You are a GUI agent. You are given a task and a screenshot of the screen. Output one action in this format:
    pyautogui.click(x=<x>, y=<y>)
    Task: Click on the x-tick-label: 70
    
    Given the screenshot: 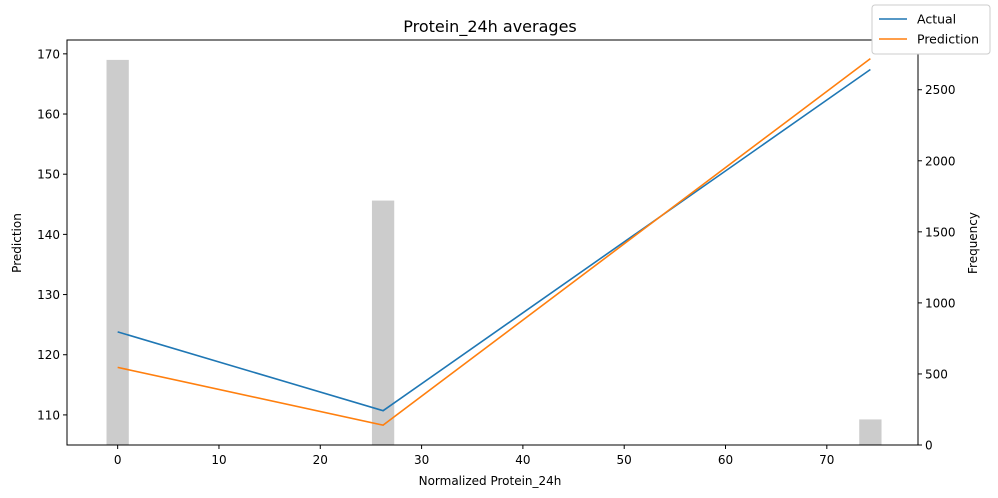 What is the action you would take?
    pyautogui.click(x=826, y=460)
    